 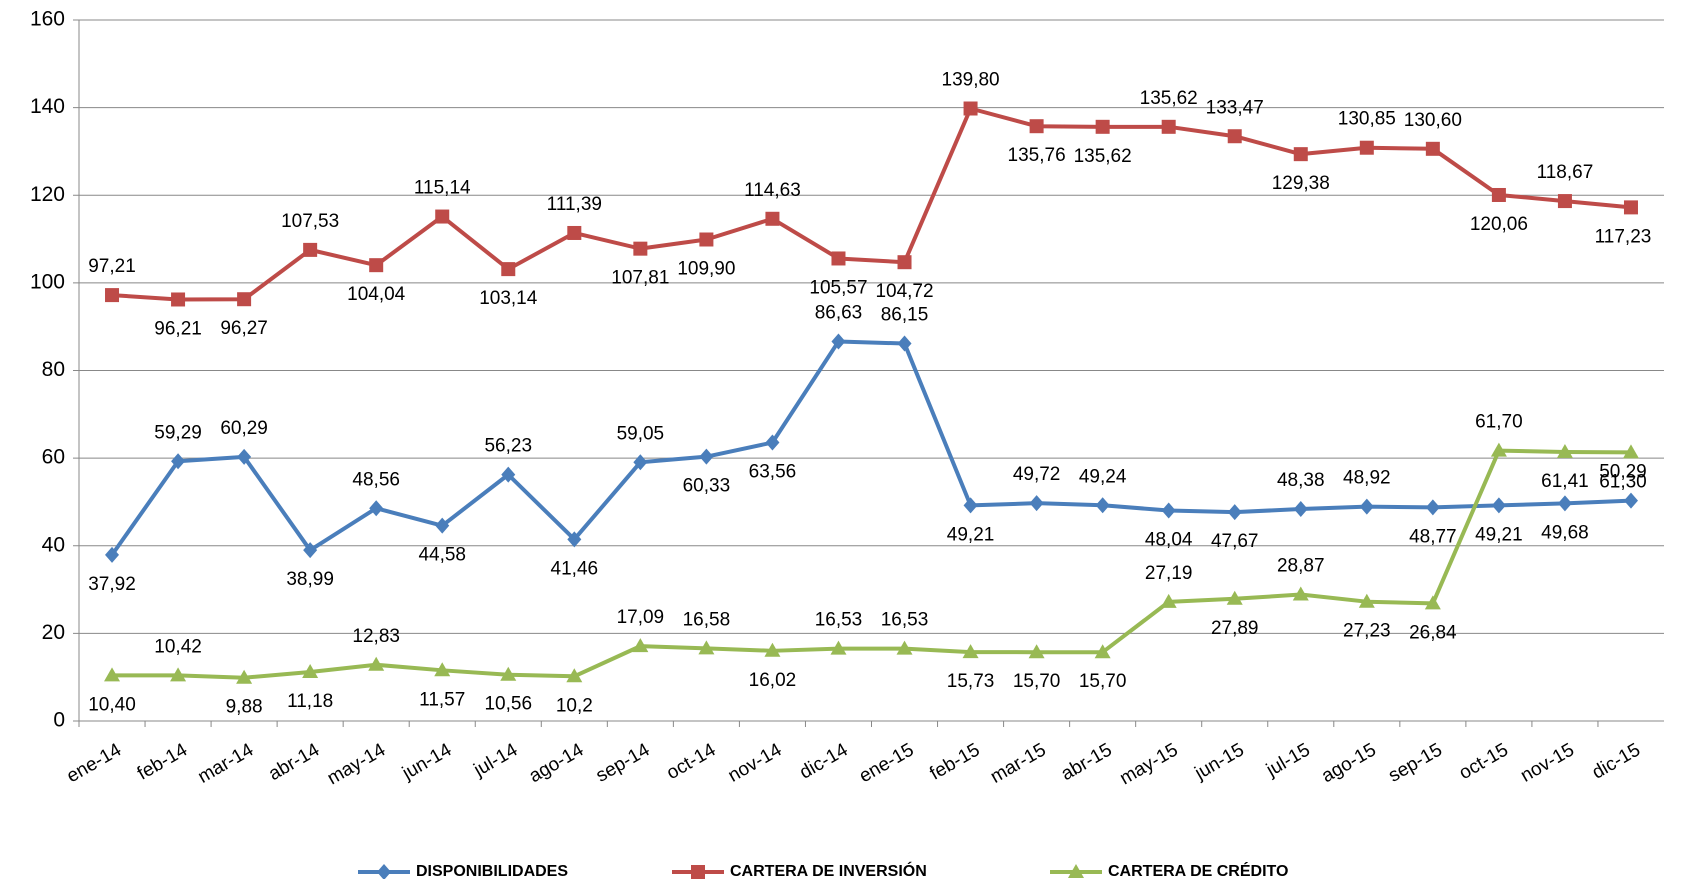 I want to click on x-tick-label: feb-15, so click(x=954, y=761).